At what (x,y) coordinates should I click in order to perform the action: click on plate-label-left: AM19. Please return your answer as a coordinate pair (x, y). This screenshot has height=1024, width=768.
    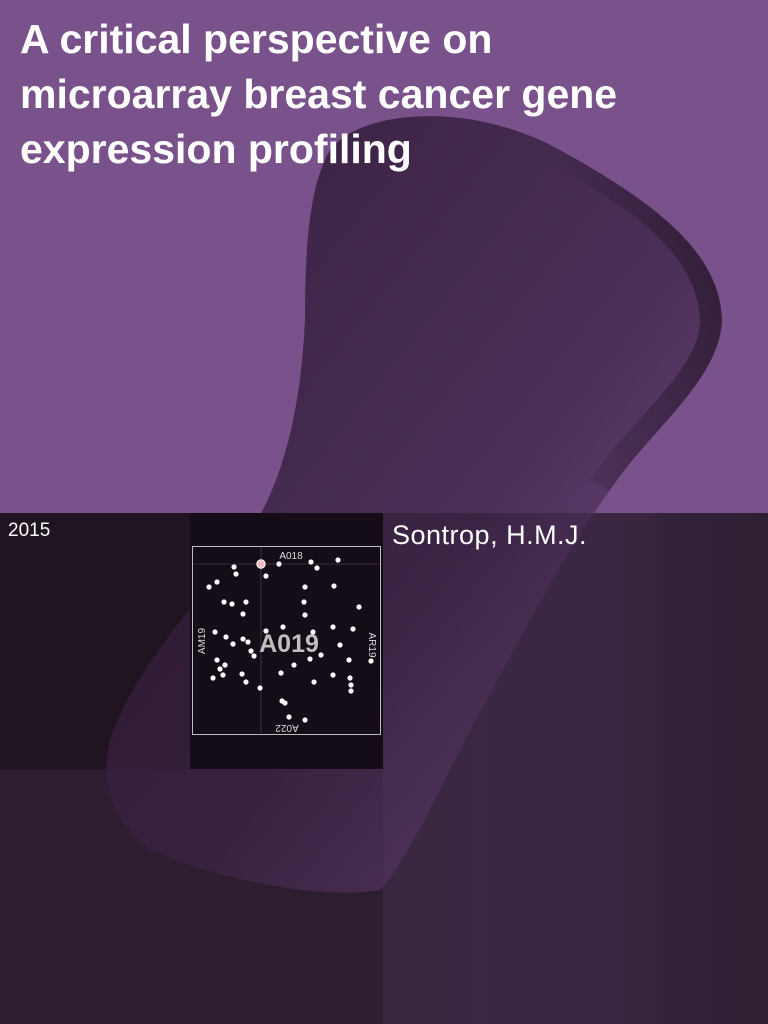
    Looking at the image, I should click on (202, 641).